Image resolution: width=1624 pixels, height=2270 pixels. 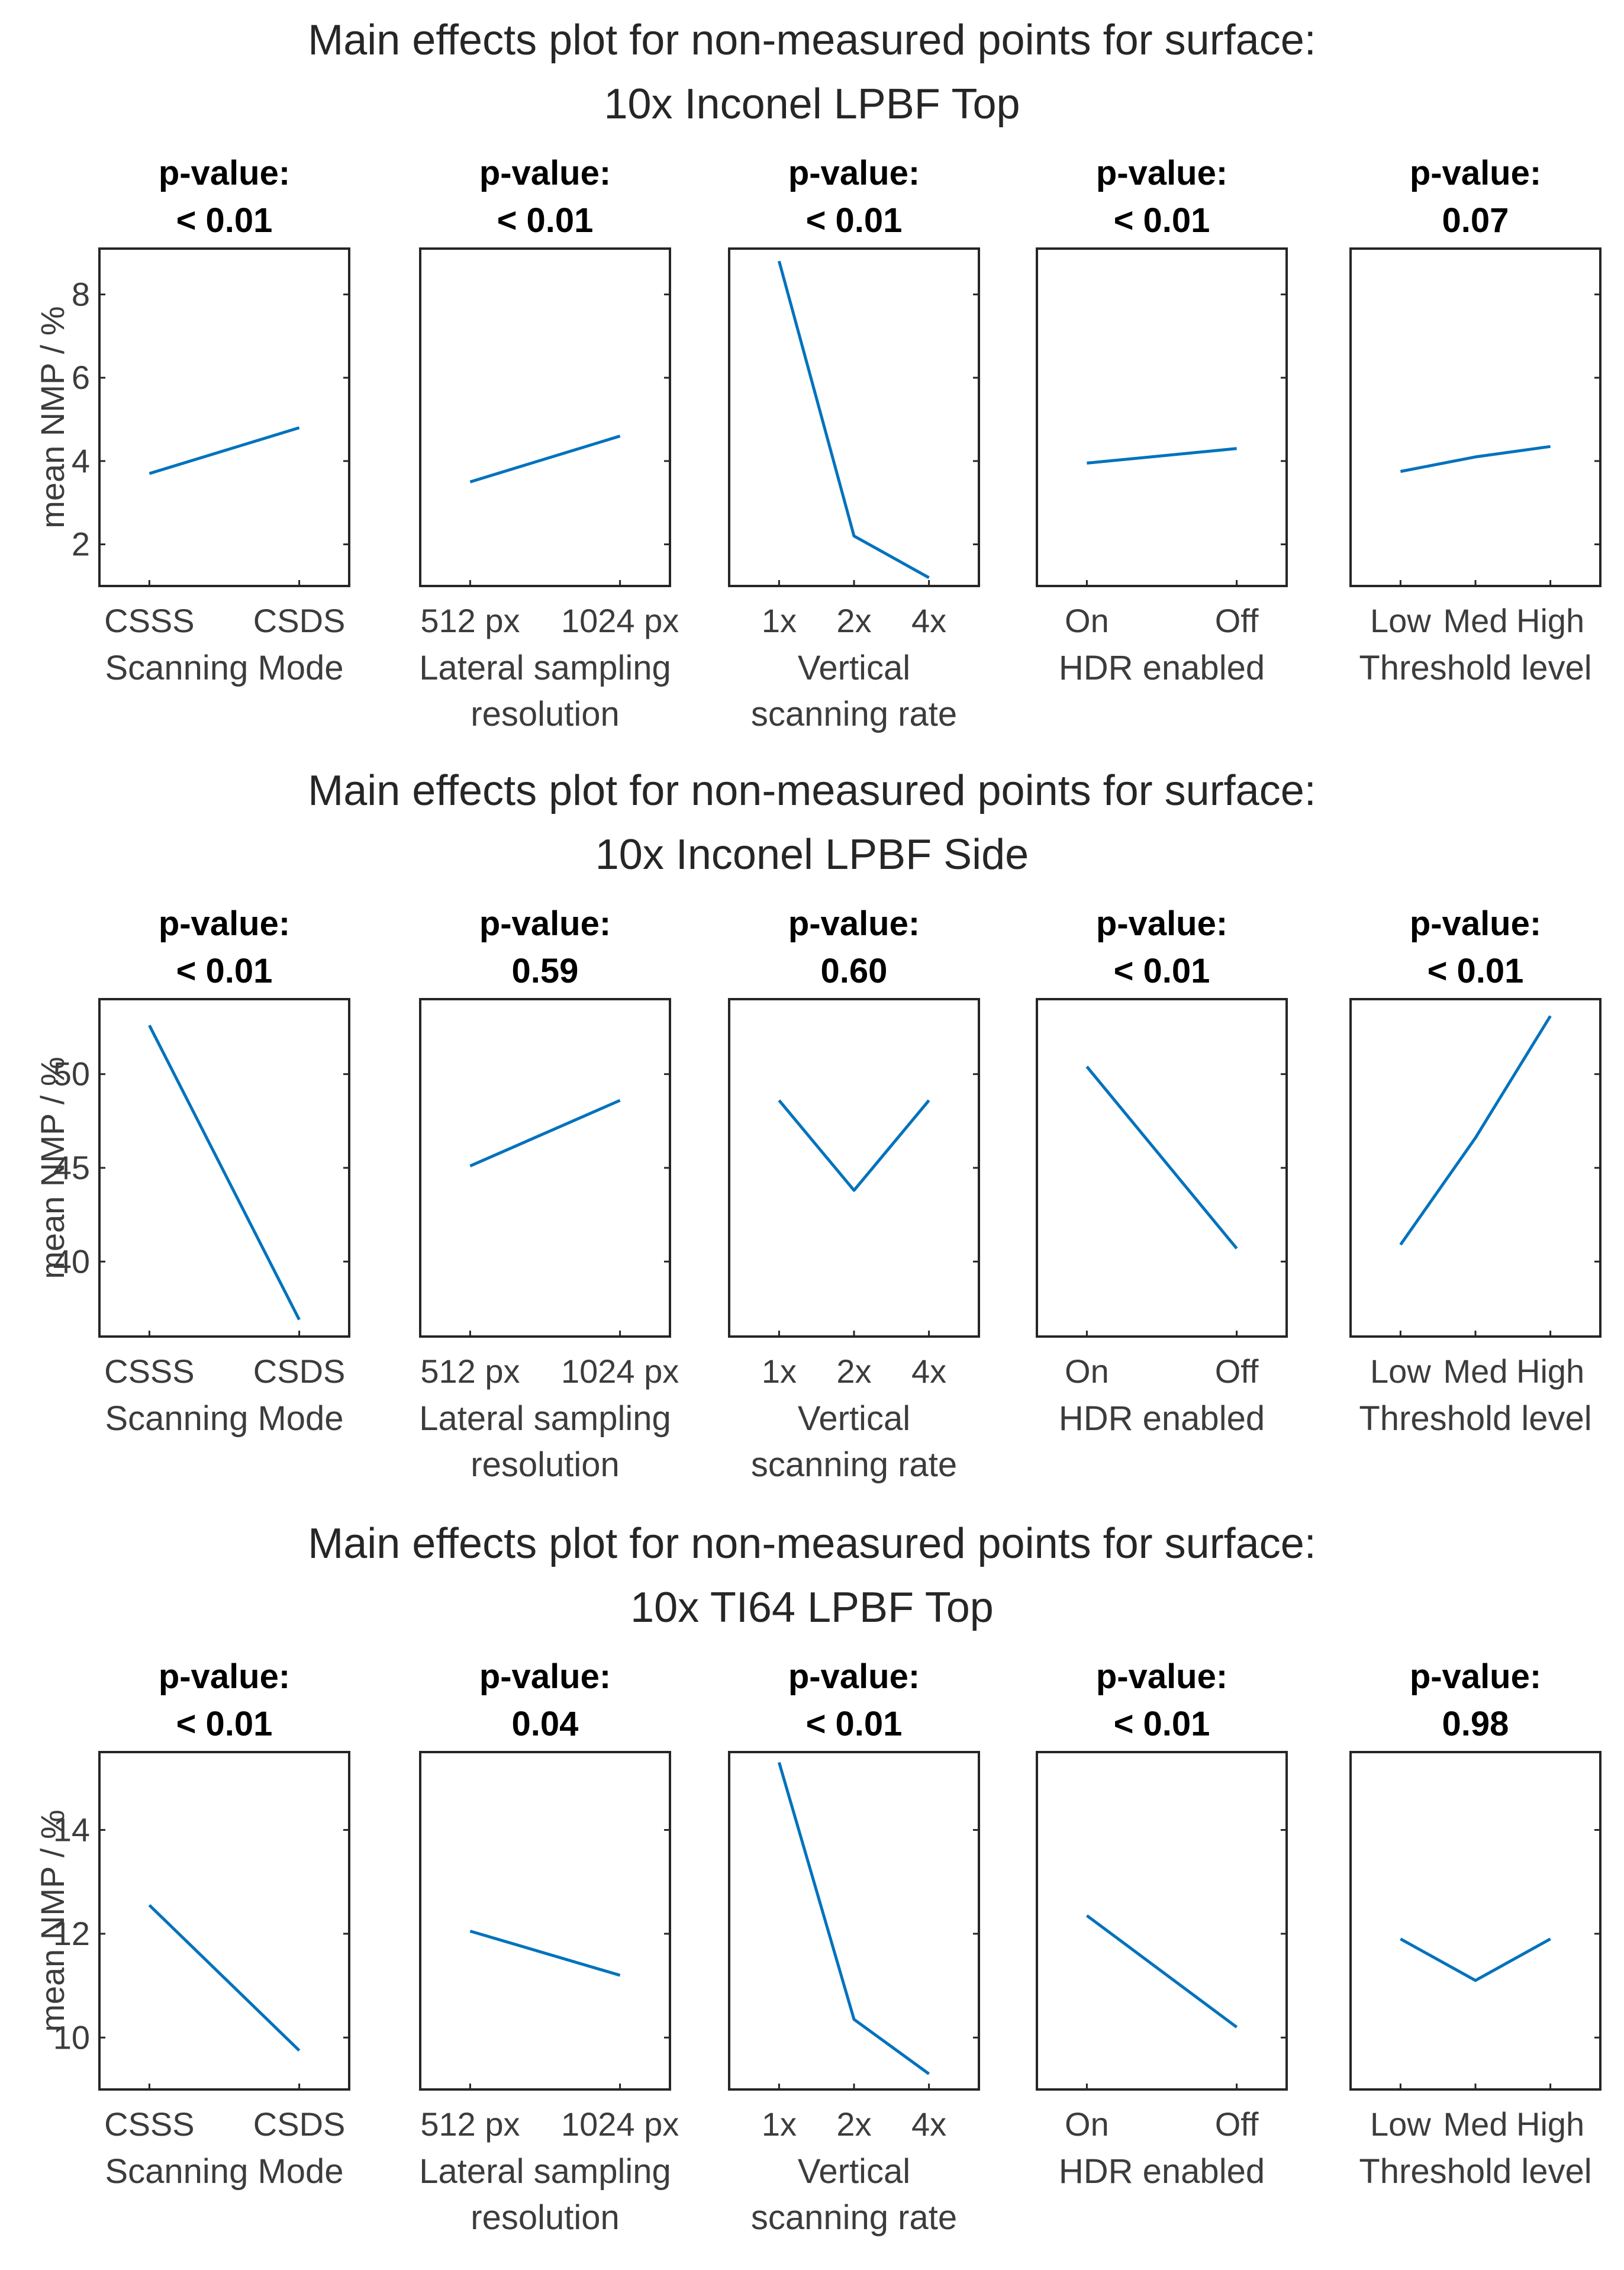 What do you see at coordinates (812, 104) in the screenshot?
I see `chart-subtitle: 10x Inconel LPBF Top` at bounding box center [812, 104].